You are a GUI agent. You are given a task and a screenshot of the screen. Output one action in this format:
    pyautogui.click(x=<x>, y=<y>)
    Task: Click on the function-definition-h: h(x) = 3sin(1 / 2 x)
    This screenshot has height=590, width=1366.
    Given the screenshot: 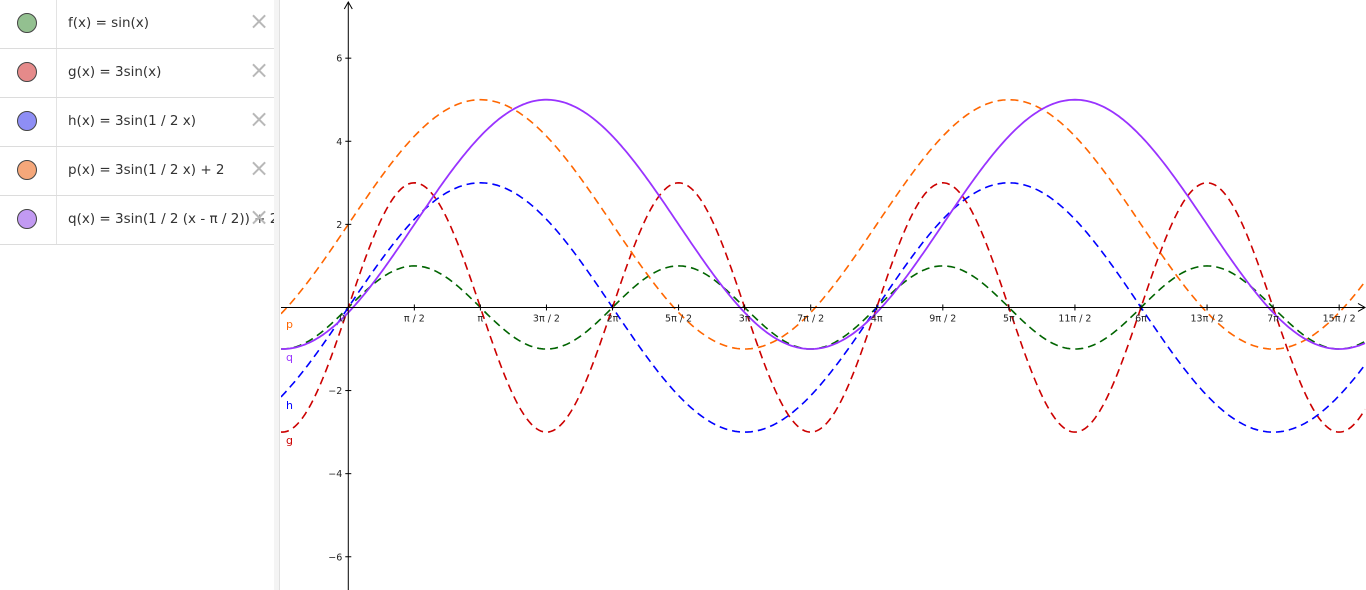 What is the action you would take?
    pyautogui.click(x=132, y=121)
    